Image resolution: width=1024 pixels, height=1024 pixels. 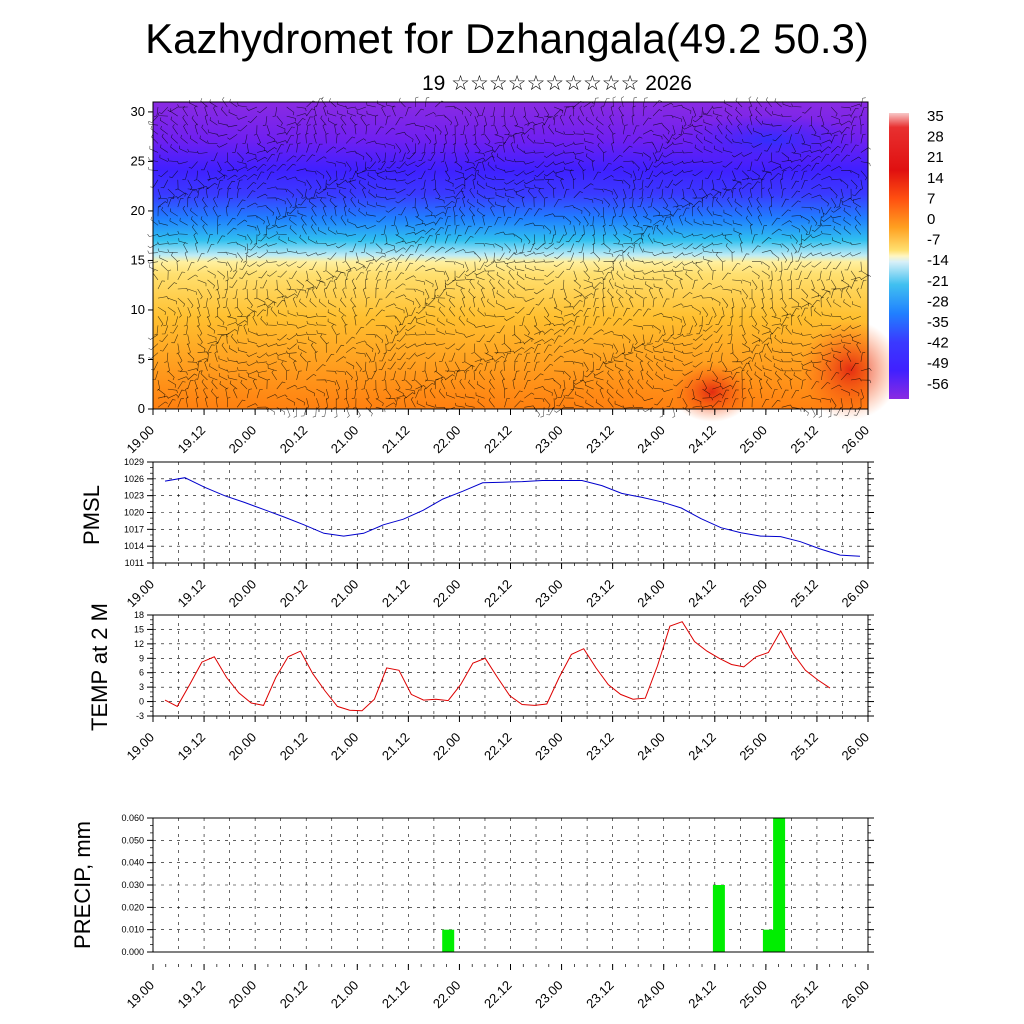 What do you see at coordinates (935, 178) in the screenshot?
I see `colorbar-label: 14` at bounding box center [935, 178].